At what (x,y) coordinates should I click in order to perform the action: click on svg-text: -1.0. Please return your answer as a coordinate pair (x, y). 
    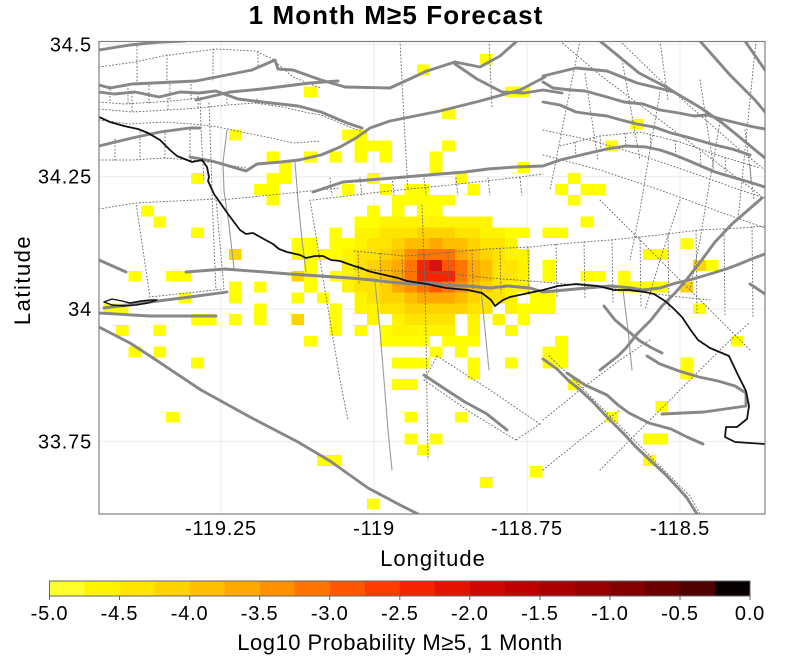
    Looking at the image, I should click on (610, 614).